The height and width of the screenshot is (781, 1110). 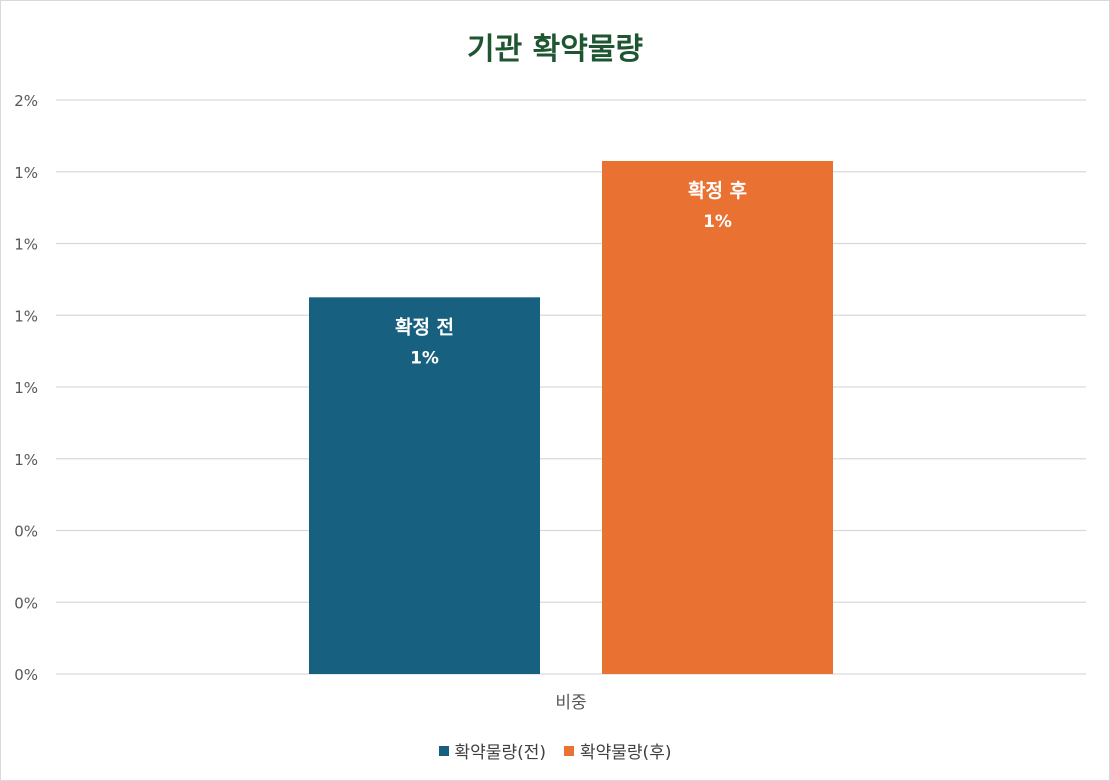 What do you see at coordinates (717, 190) in the screenshot?
I see `data-label-name: 확정 후` at bounding box center [717, 190].